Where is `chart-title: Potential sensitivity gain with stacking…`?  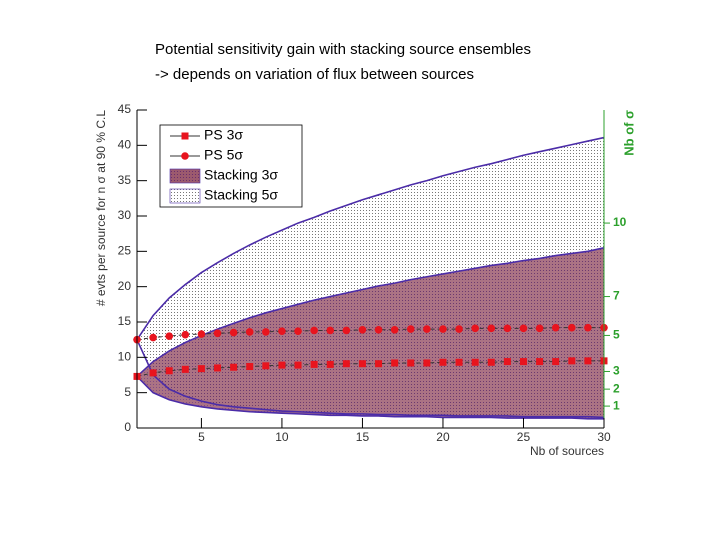
chart-title: Potential sensitivity gain with stacking… is located at coordinates (343, 49).